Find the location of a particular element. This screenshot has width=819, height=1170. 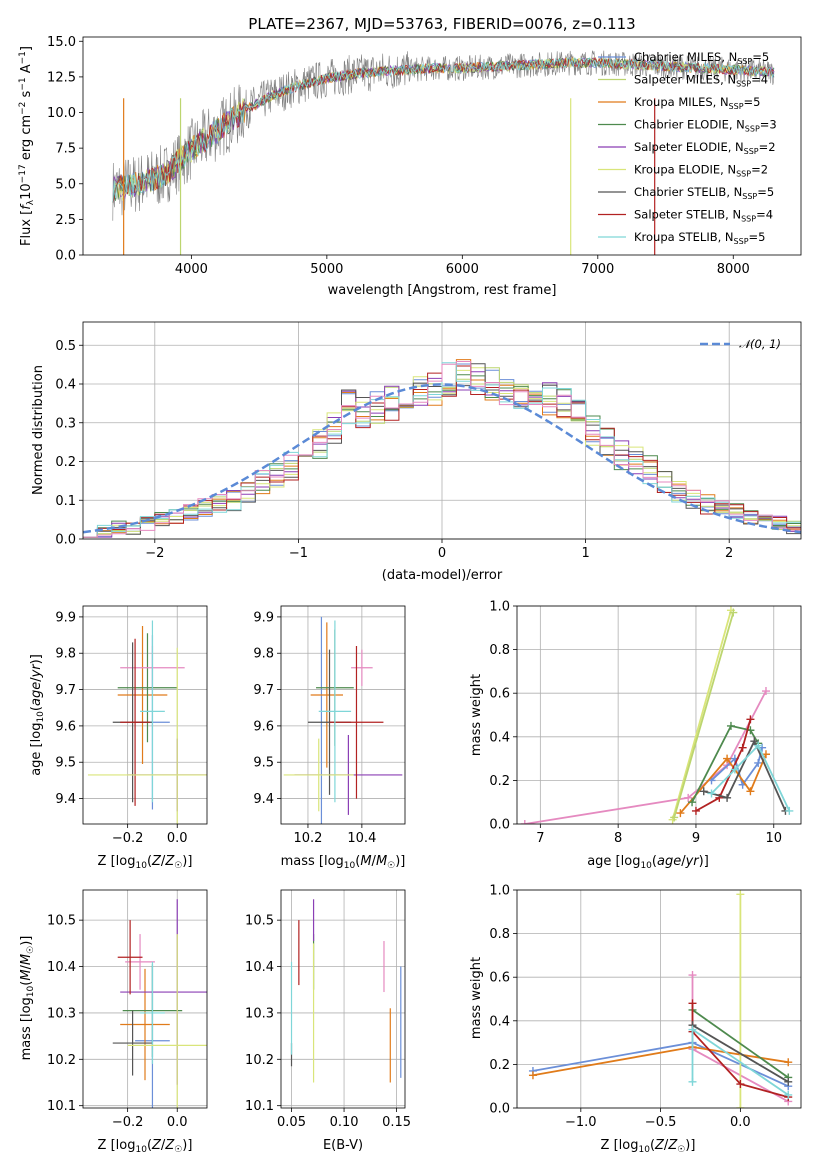

agez-yticklabel-4: 9.8 is located at coordinates (65, 654).